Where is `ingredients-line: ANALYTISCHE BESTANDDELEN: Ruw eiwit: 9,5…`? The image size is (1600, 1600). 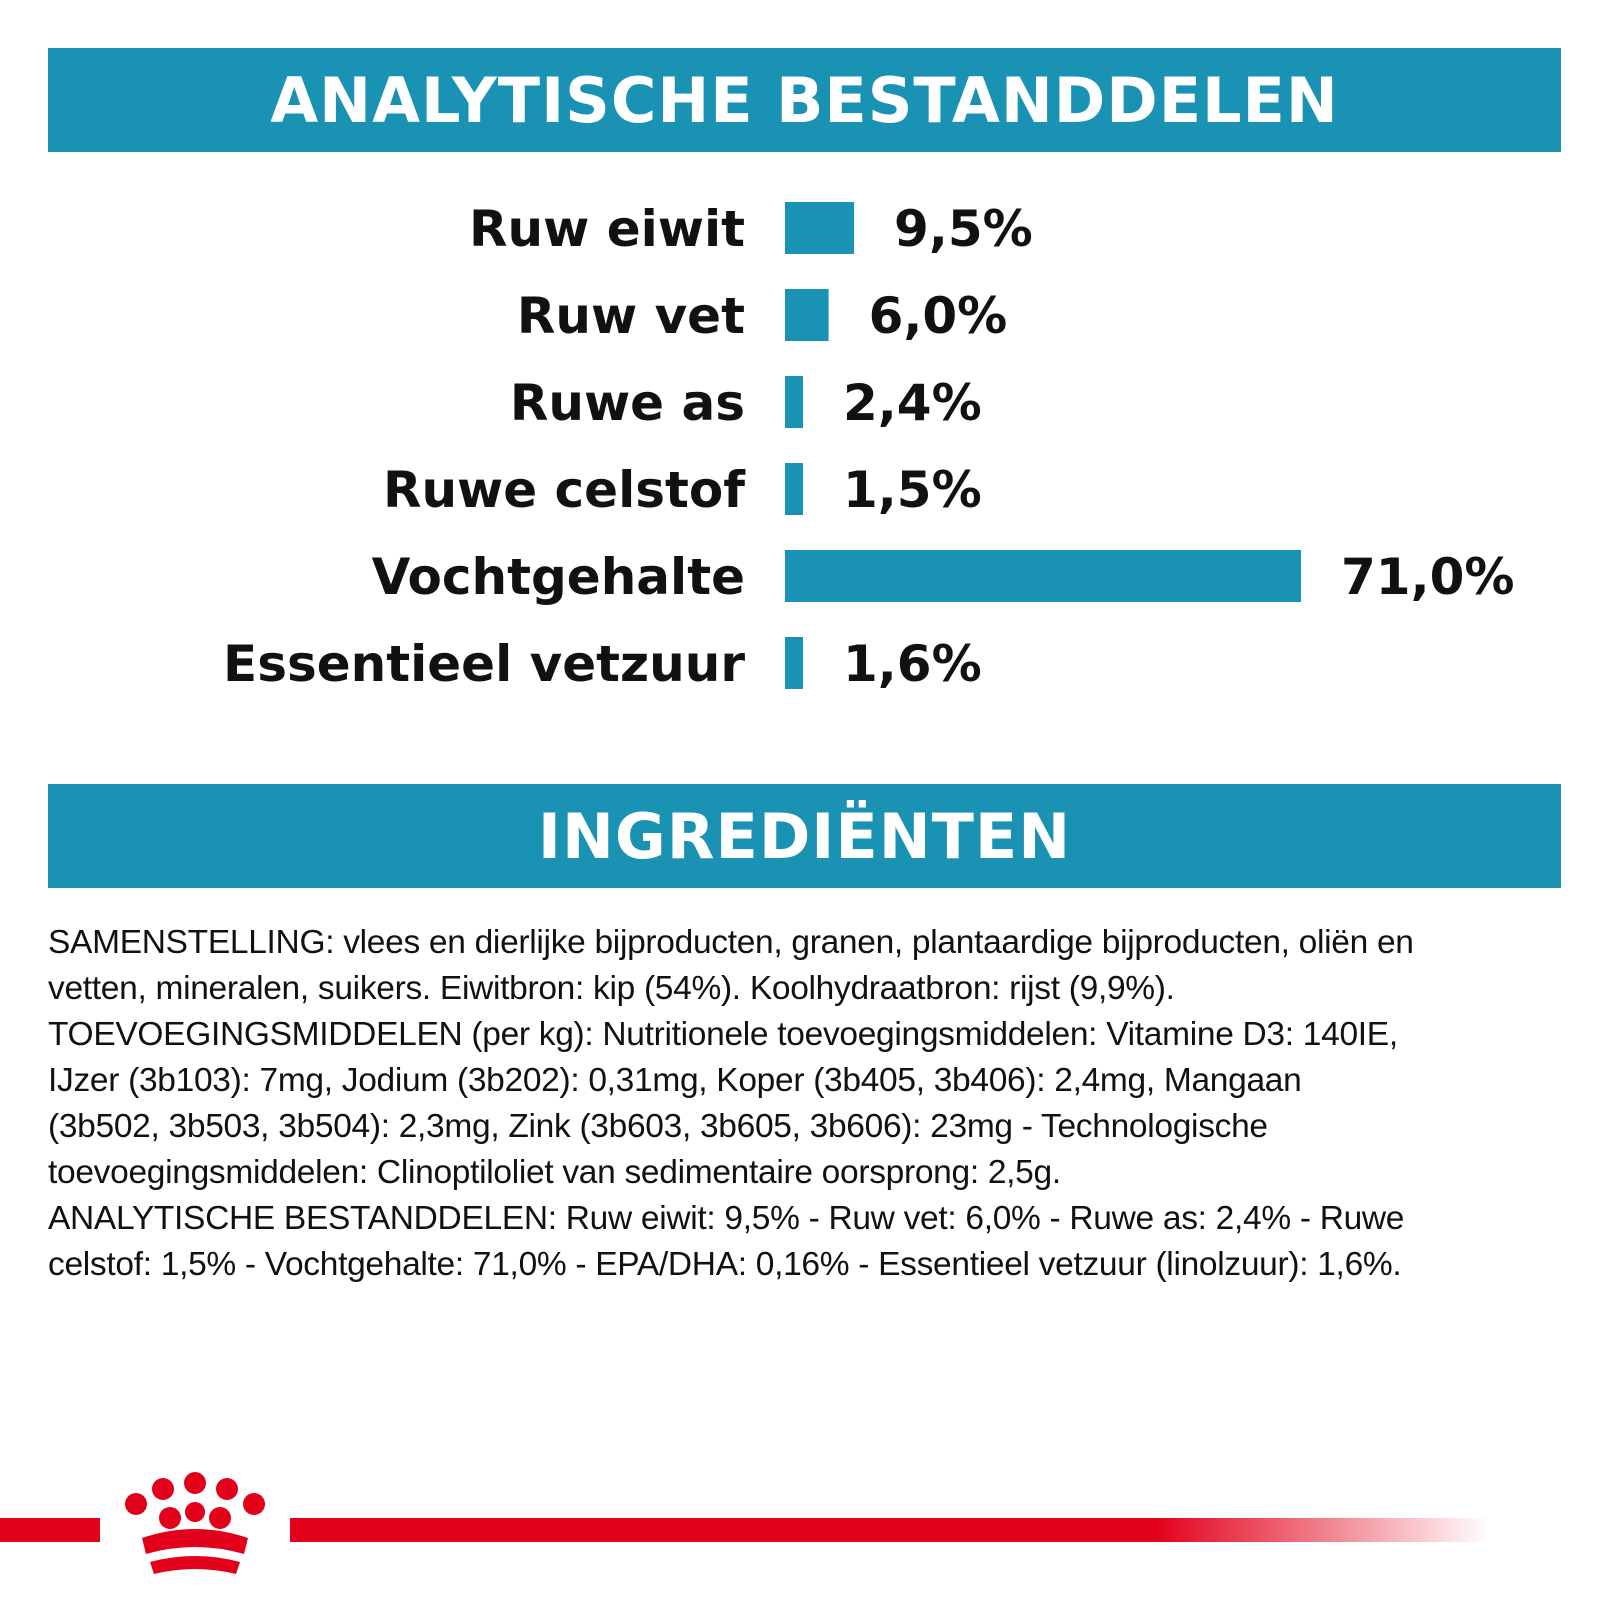 ingredients-line: ANALYTISCHE BESTANDDELEN: Ruw eiwit: 9,5… is located at coordinates (726, 1218).